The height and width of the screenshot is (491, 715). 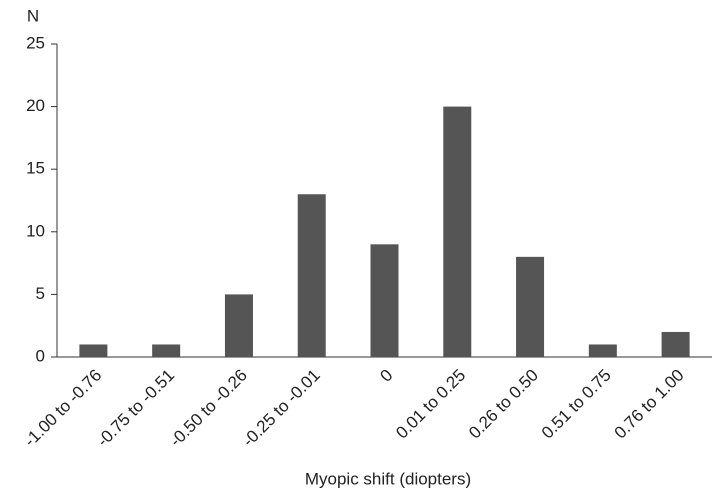 I want to click on x-tick-label: 0.26 to 0.50, so click(x=503, y=404).